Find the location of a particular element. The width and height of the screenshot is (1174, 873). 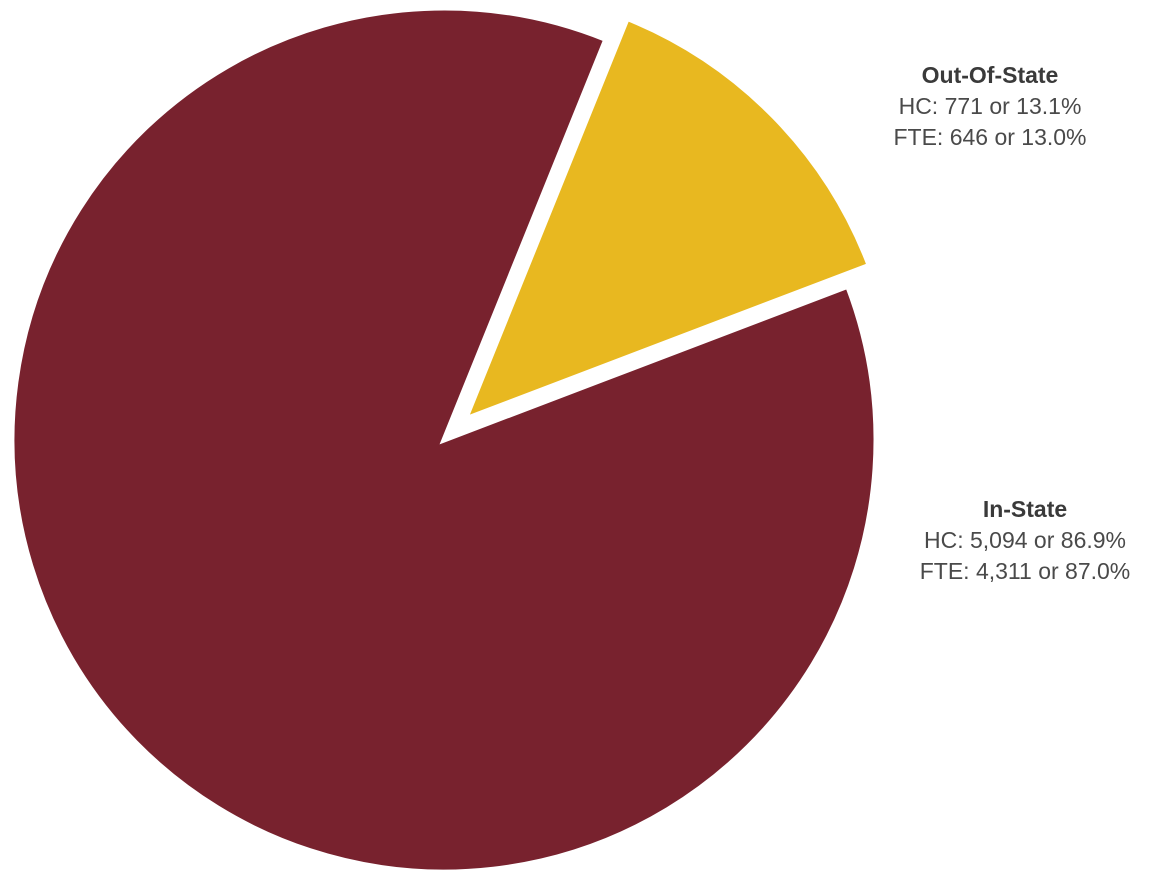

in-state-fte: FTE: 4,311 or 87.0% is located at coordinates (1025, 571).